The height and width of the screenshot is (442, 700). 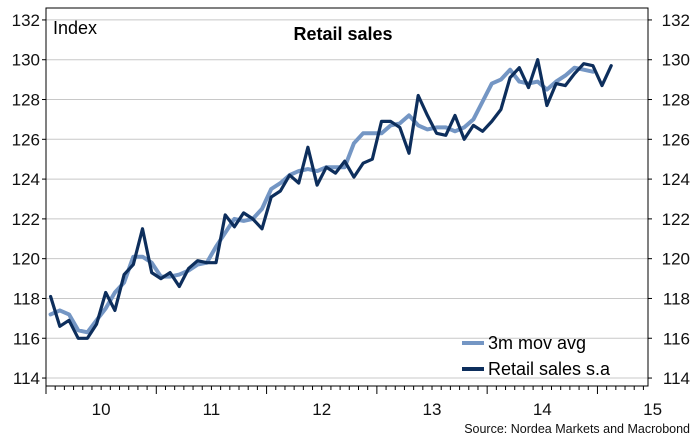 What do you see at coordinates (26, 298) in the screenshot?
I see `y-tick-label-left: 118` at bounding box center [26, 298].